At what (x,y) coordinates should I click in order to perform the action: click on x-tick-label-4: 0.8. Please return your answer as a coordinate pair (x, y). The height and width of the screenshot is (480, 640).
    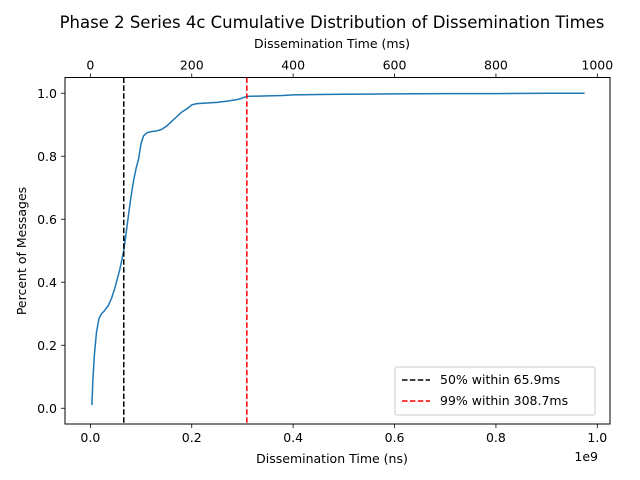
    Looking at the image, I should click on (496, 437).